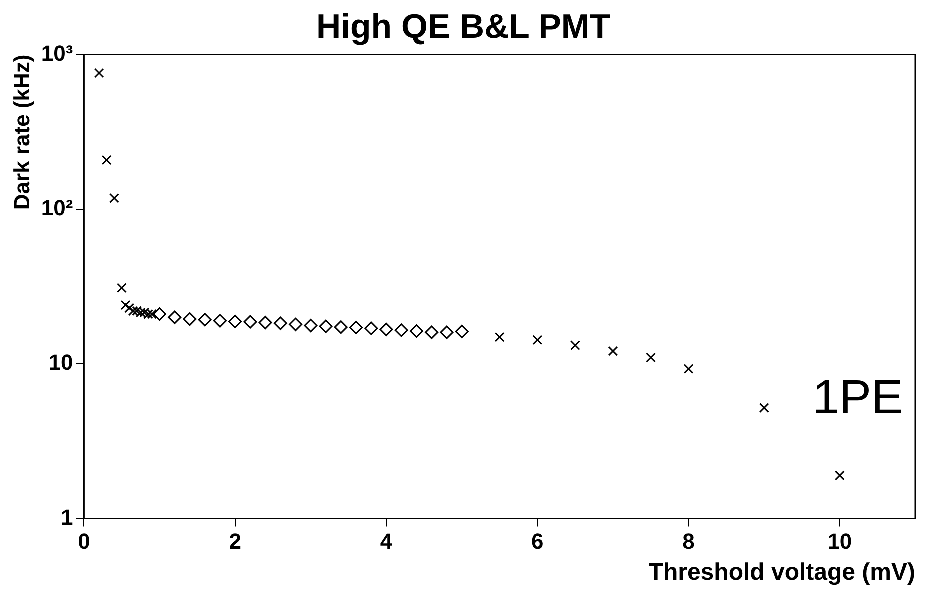 The width and height of the screenshot is (933, 600). Describe the element at coordinates (57, 53) in the screenshot. I see `y-tick-label: 10³` at that location.